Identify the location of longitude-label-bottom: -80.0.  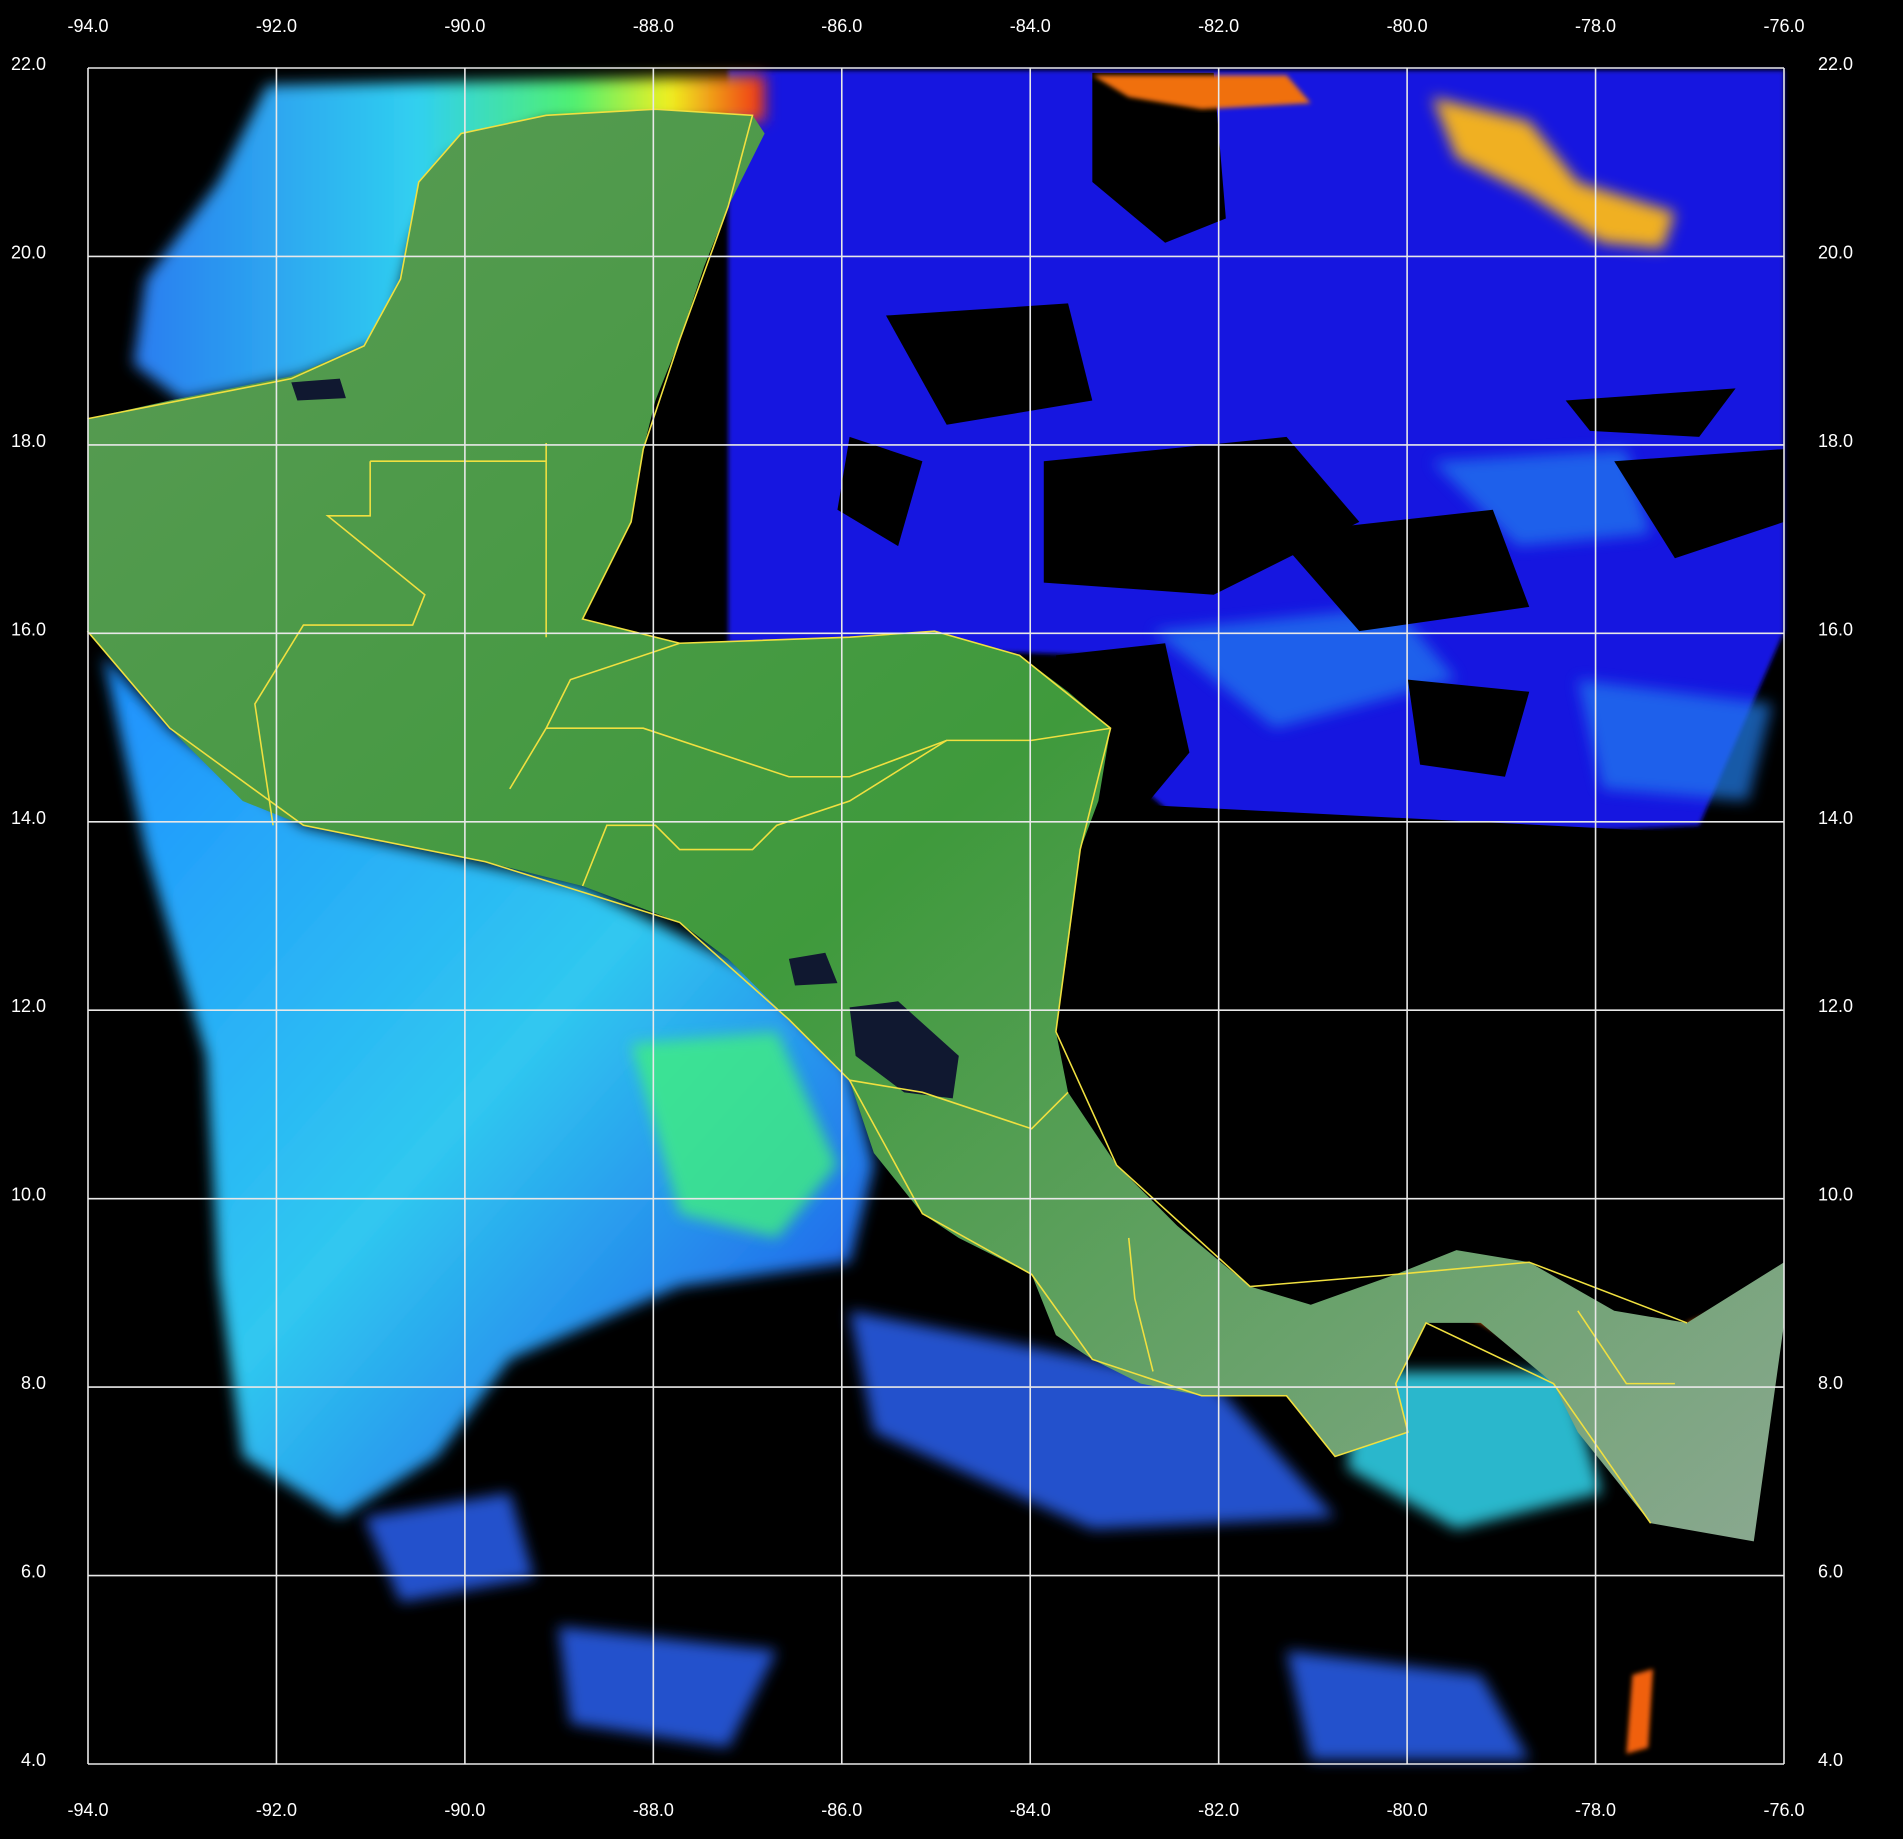
(1407, 1810).